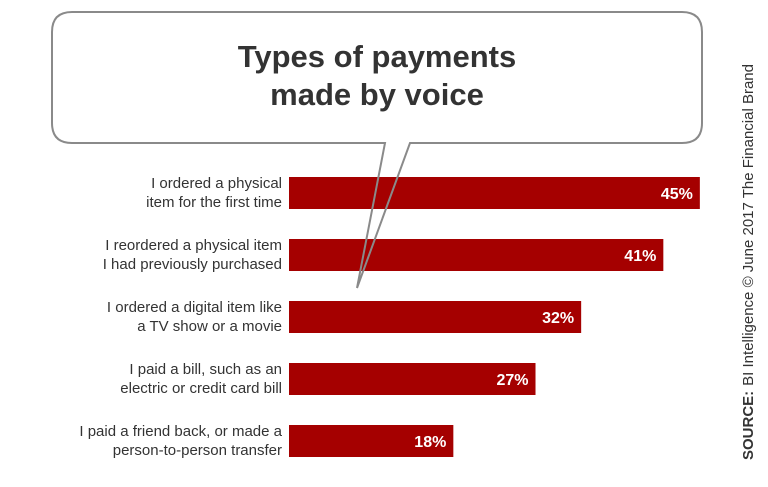 Image resolution: width=768 pixels, height=487 pixels. I want to click on value-label: 32%, so click(558, 318).